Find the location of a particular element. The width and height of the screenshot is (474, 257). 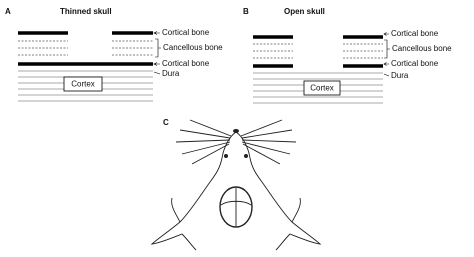

panel-letter: B is located at coordinates (246, 11).